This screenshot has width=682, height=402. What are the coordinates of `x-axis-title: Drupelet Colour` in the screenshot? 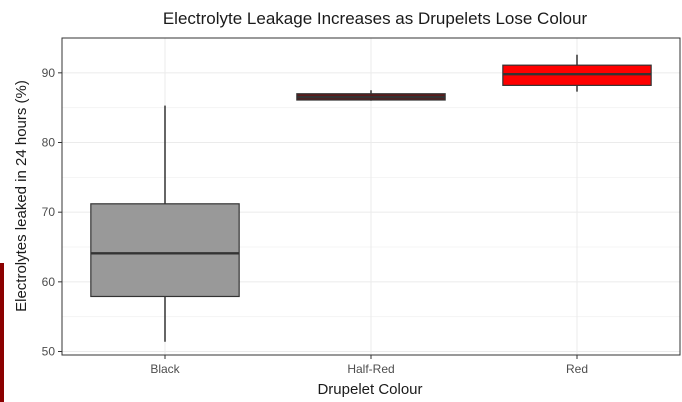 It's located at (369, 389).